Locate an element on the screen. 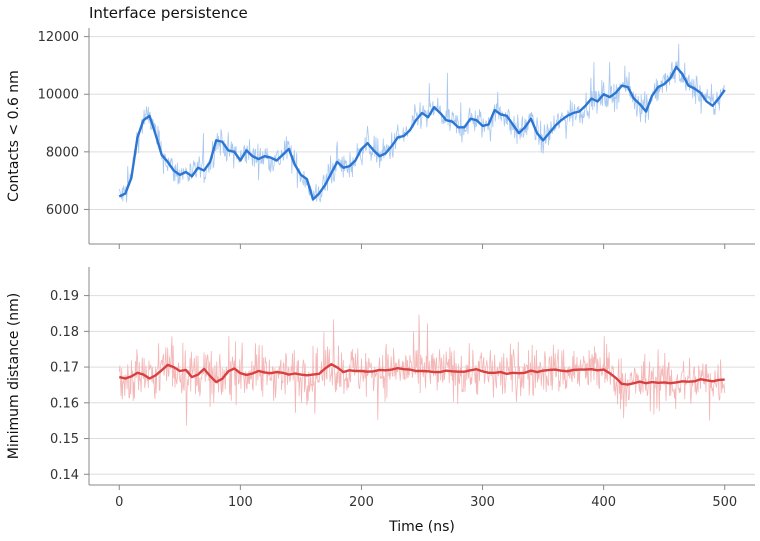 The image size is (760, 541). contacts-y-tick-label: 12000 is located at coordinates (58, 37).